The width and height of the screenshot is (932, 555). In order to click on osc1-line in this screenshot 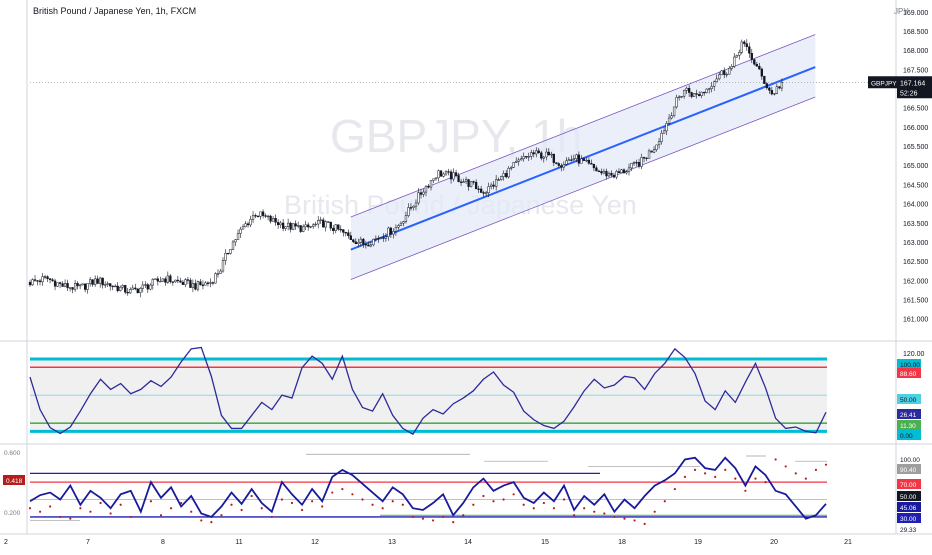, I will do `click(428, 391)`.